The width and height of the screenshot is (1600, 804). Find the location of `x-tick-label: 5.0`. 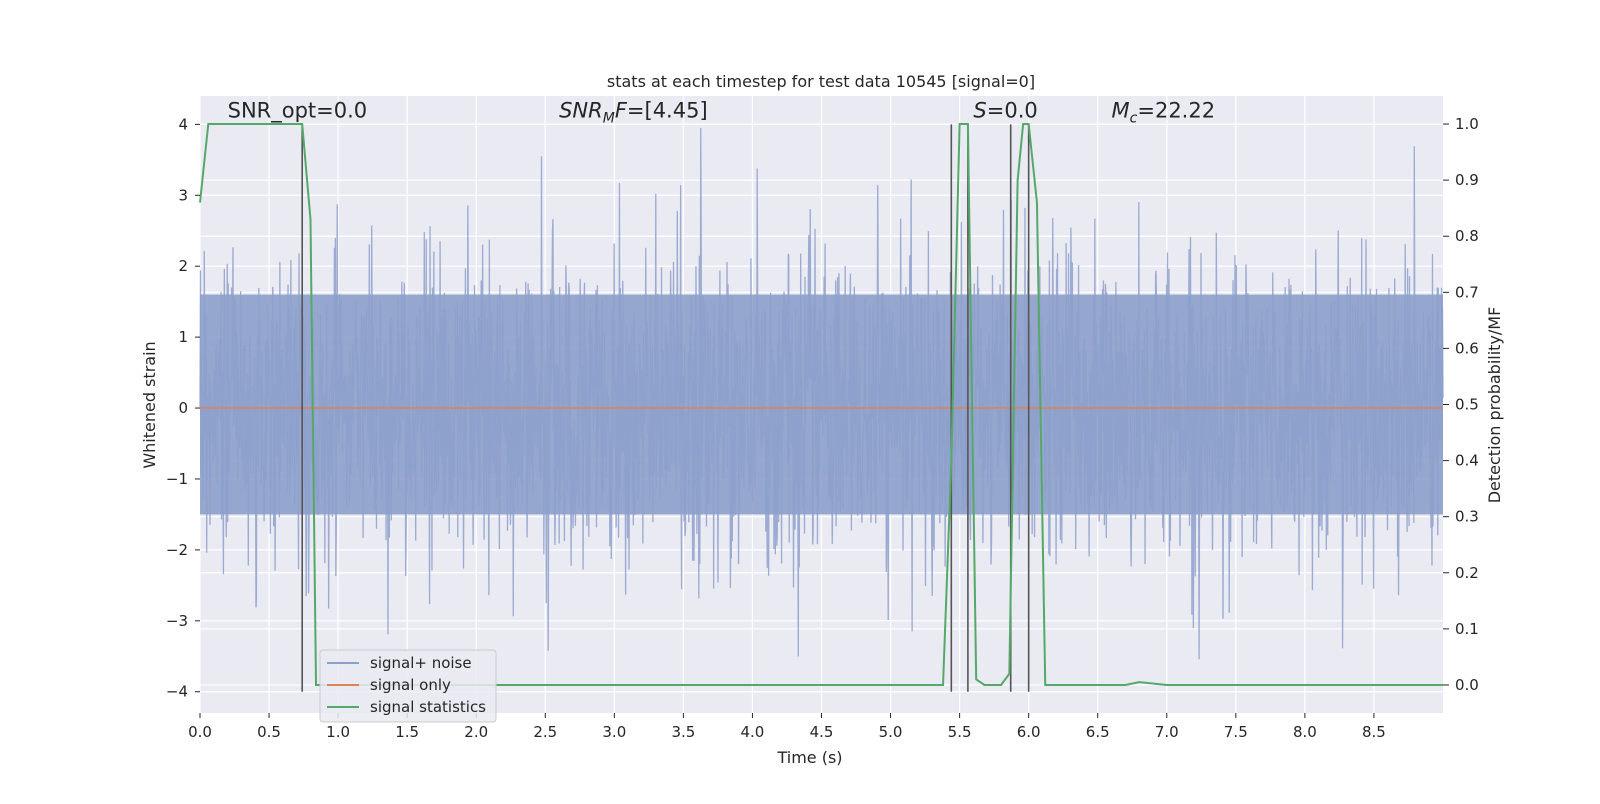

x-tick-label: 5.0 is located at coordinates (891, 732).